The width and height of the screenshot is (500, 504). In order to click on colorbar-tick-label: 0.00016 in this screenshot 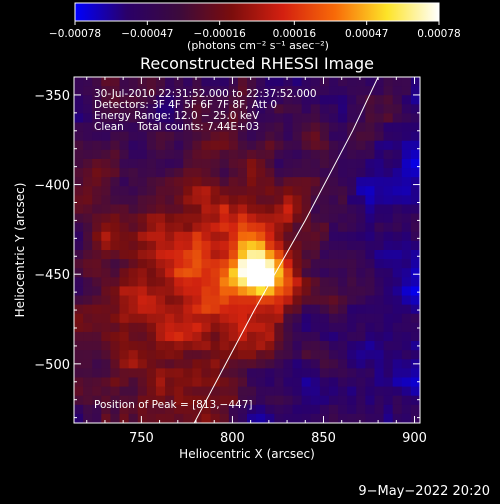, I will do `click(295, 34)`.